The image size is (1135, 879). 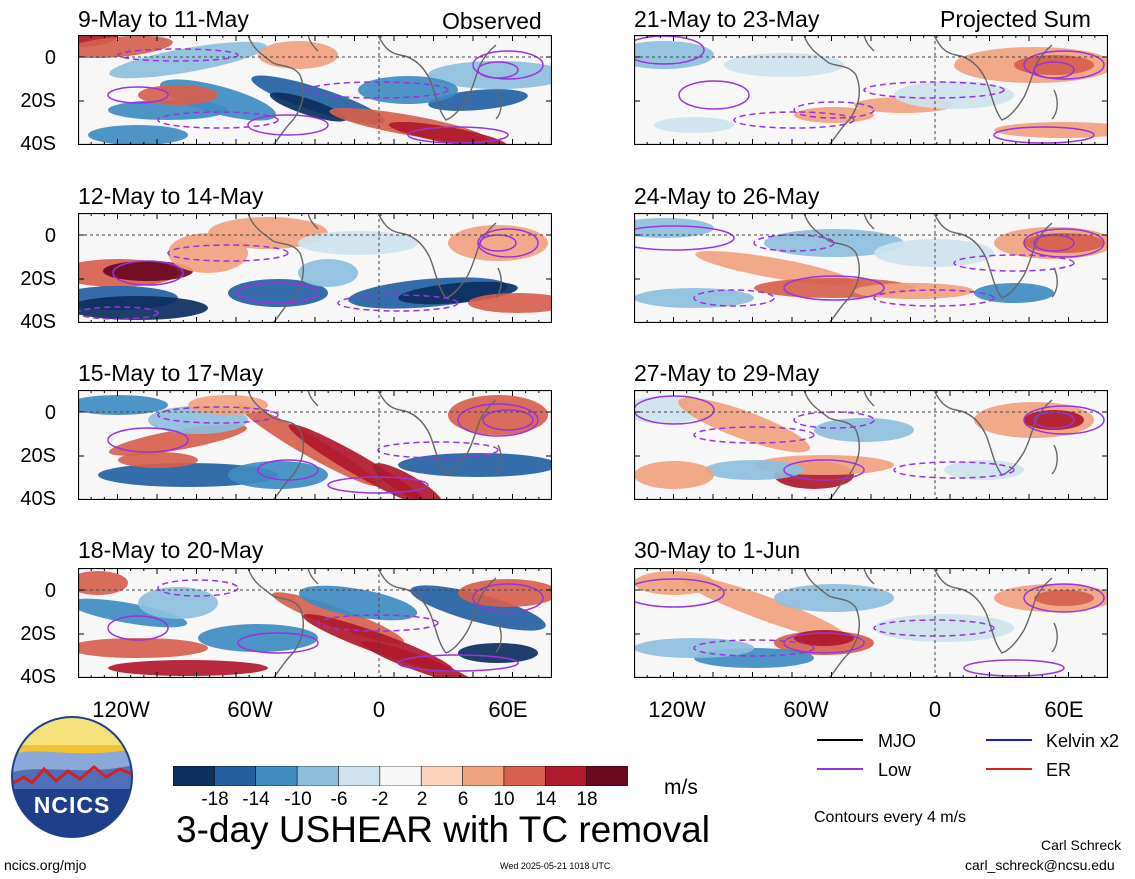 I want to click on colorbar-unit: m/s, so click(x=681, y=787).